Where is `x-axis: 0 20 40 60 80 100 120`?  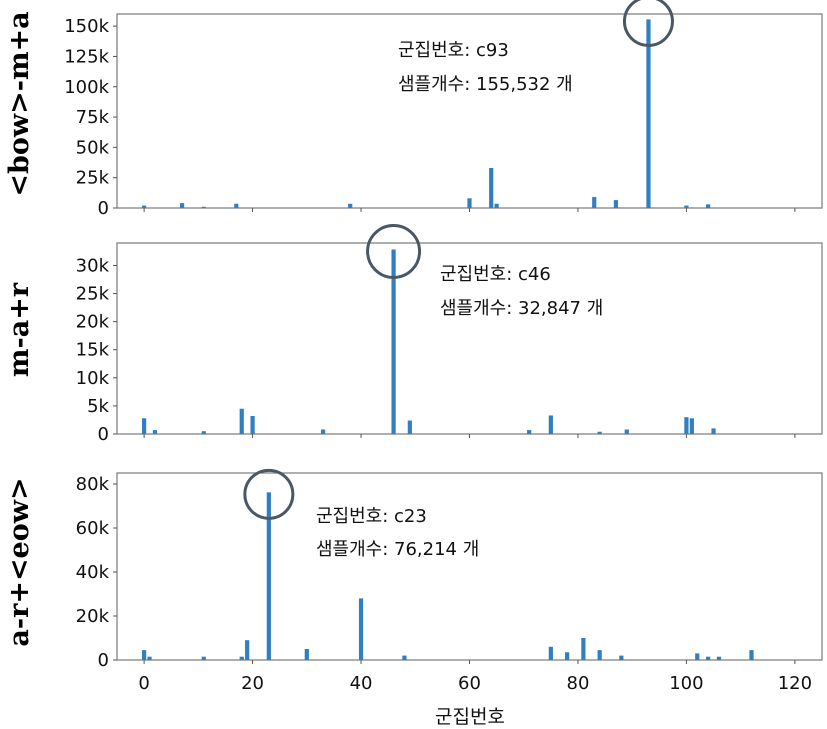 x-axis: 0 20 40 60 80 100 120 is located at coordinates (475, 683).